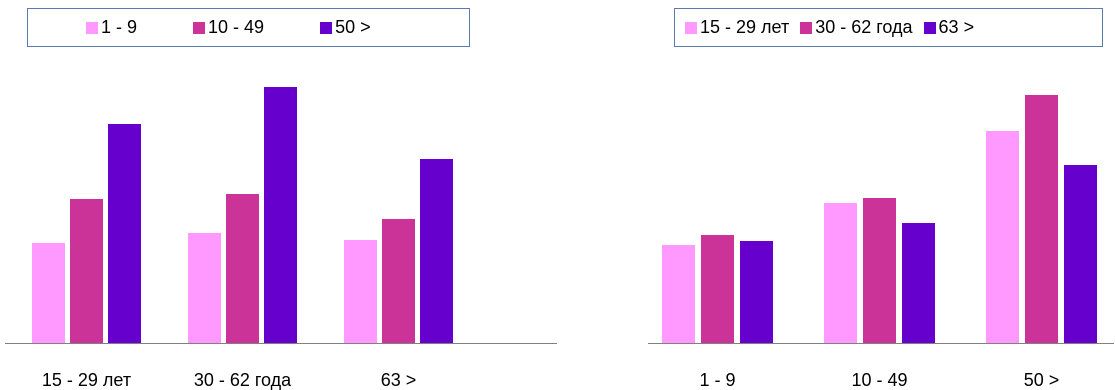  I want to click on x-tick-label: 1 - 9, so click(717, 380).